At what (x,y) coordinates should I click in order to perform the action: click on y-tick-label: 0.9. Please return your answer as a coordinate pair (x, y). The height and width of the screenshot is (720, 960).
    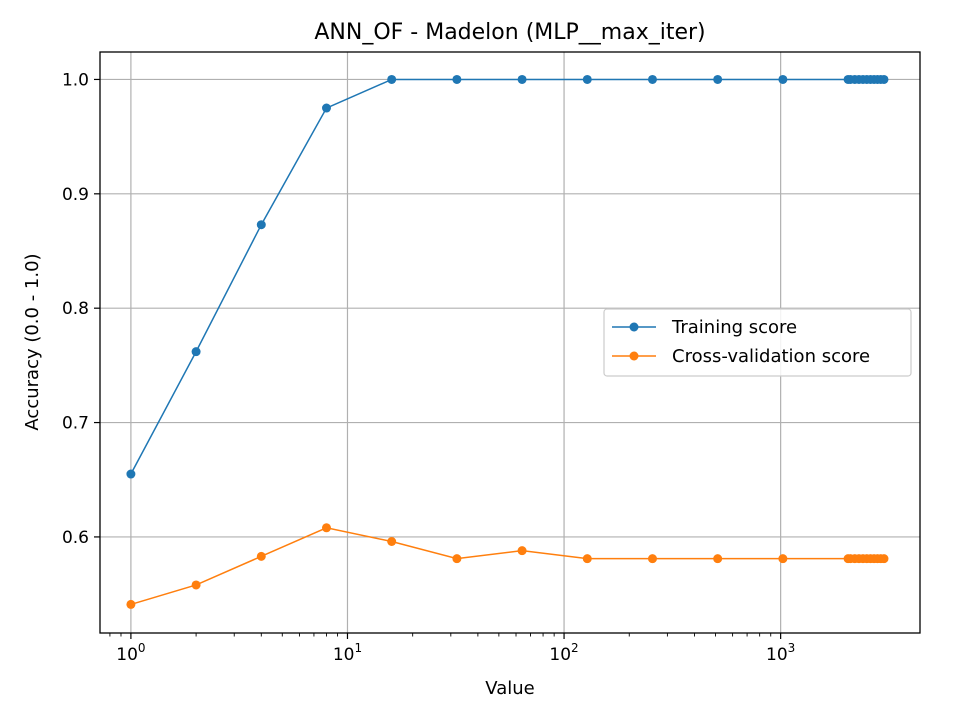
    Looking at the image, I should click on (75, 195).